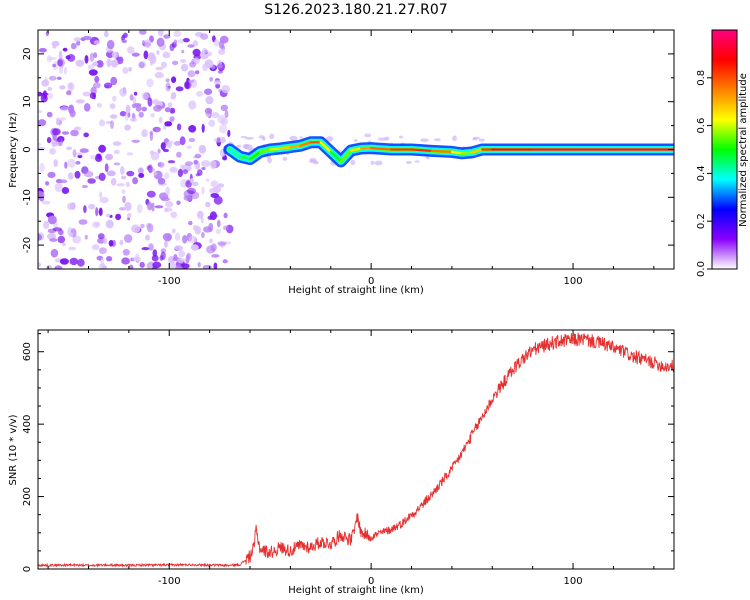  What do you see at coordinates (27, 424) in the screenshot?
I see `y-tick-label: 400` at bounding box center [27, 424].